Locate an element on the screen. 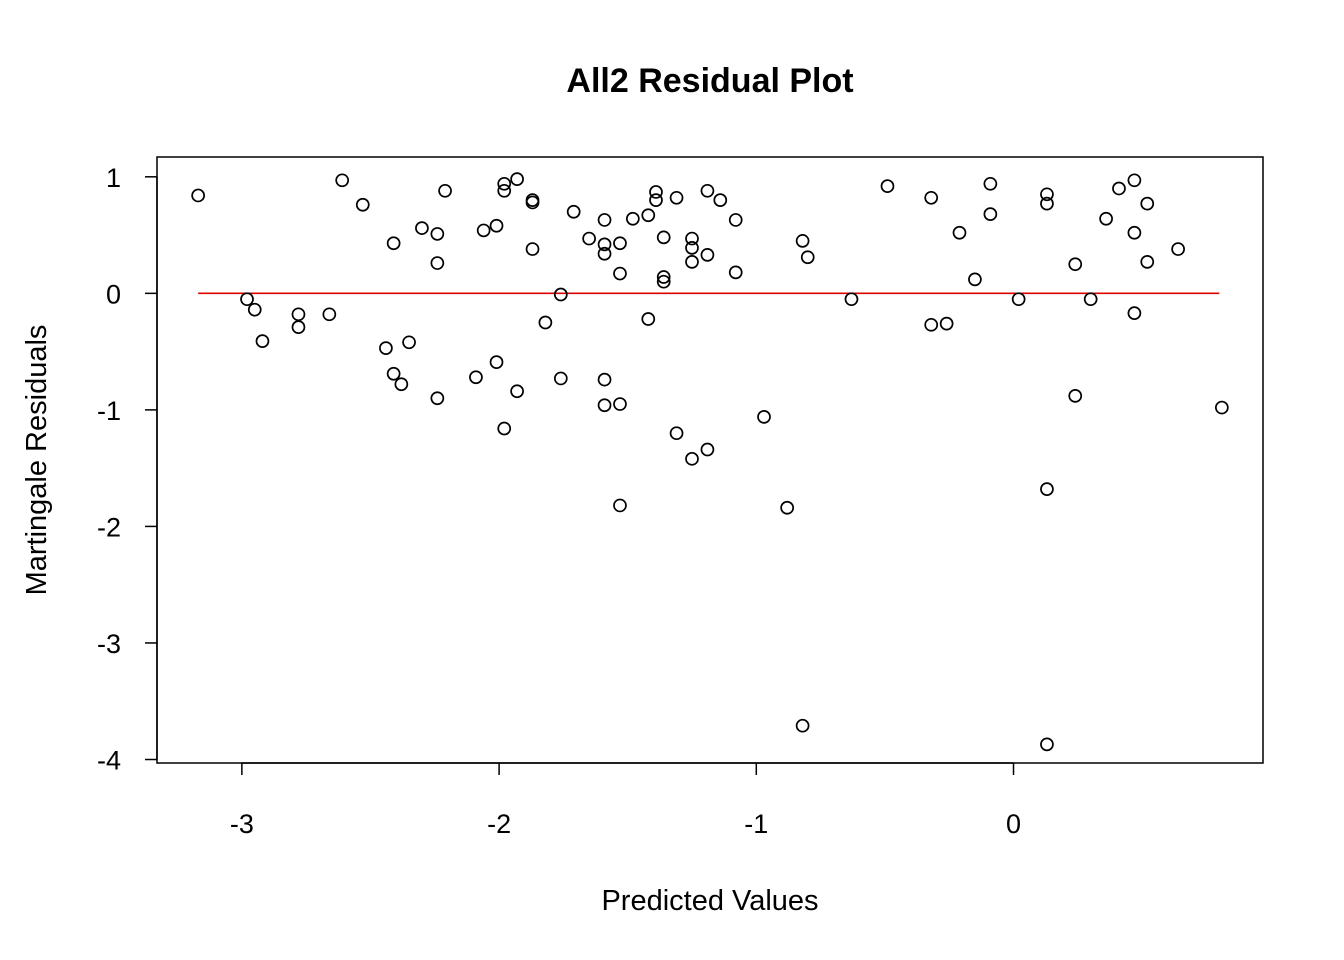 This screenshot has height=960, width=1344. x-axis-title: Predicted Values is located at coordinates (709, 901).